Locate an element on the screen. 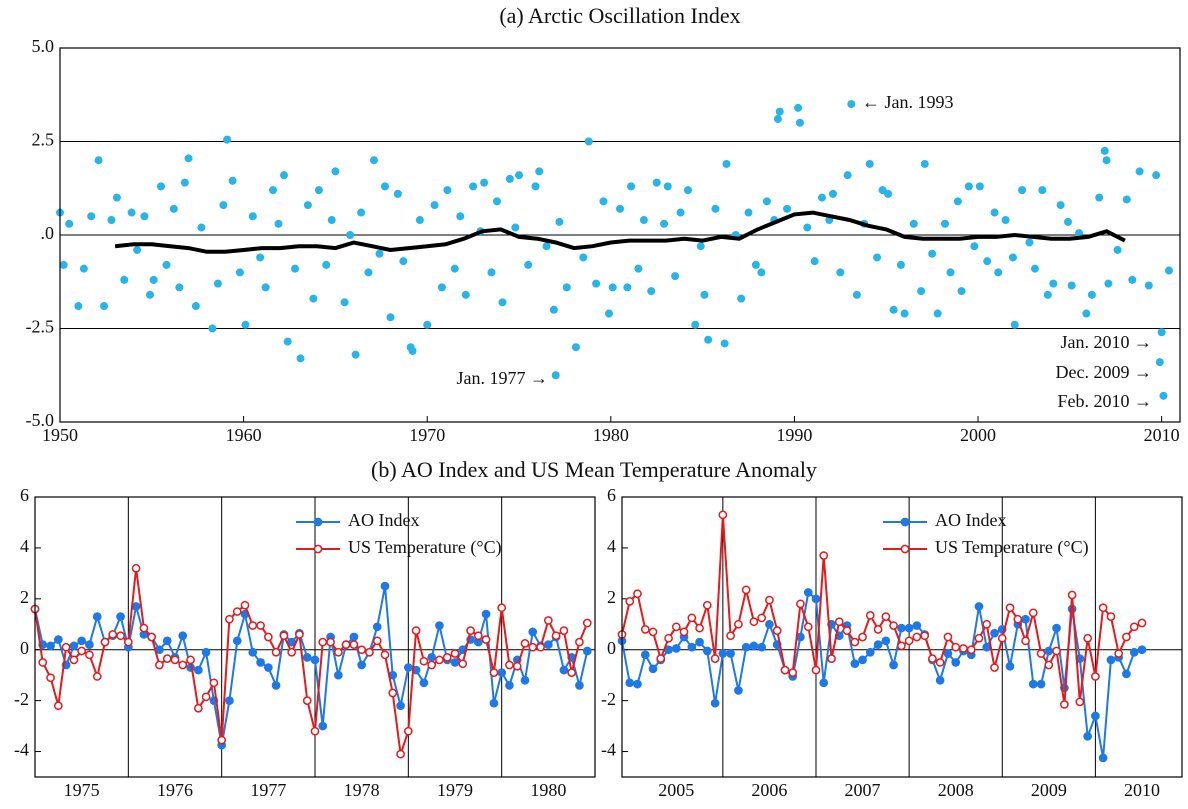 The height and width of the screenshot is (809, 1188). annotation: Jan. 2010 → is located at coordinates (1107, 342).